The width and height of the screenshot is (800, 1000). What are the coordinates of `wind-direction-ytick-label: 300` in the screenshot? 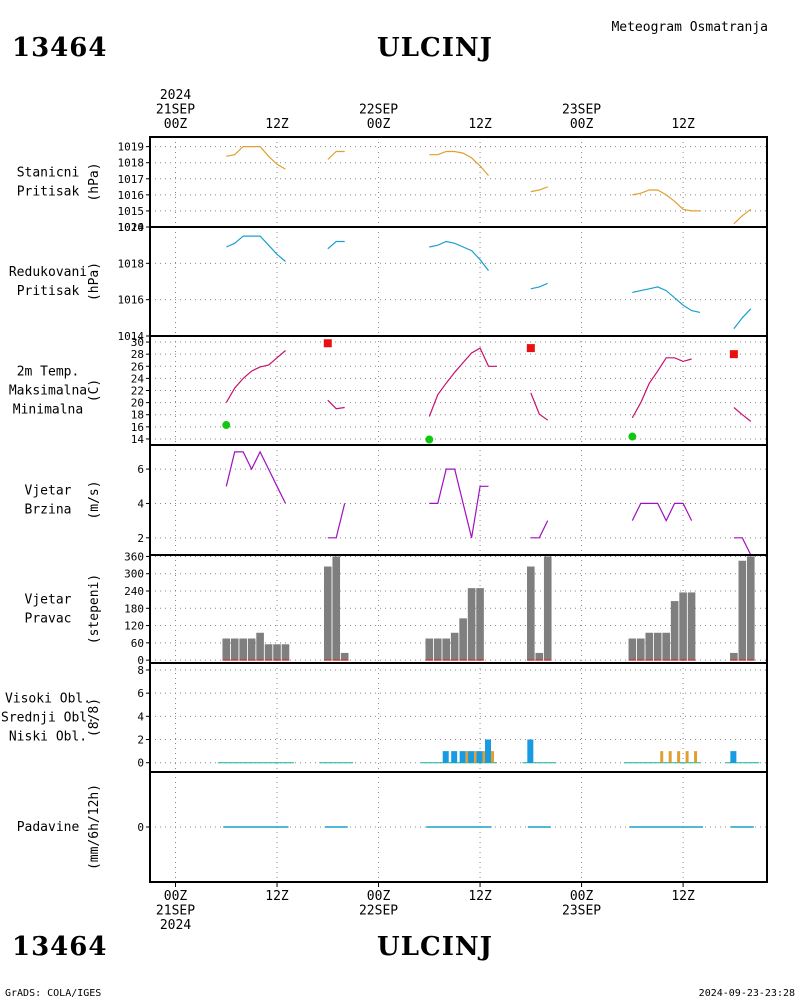 It's located at (134, 574).